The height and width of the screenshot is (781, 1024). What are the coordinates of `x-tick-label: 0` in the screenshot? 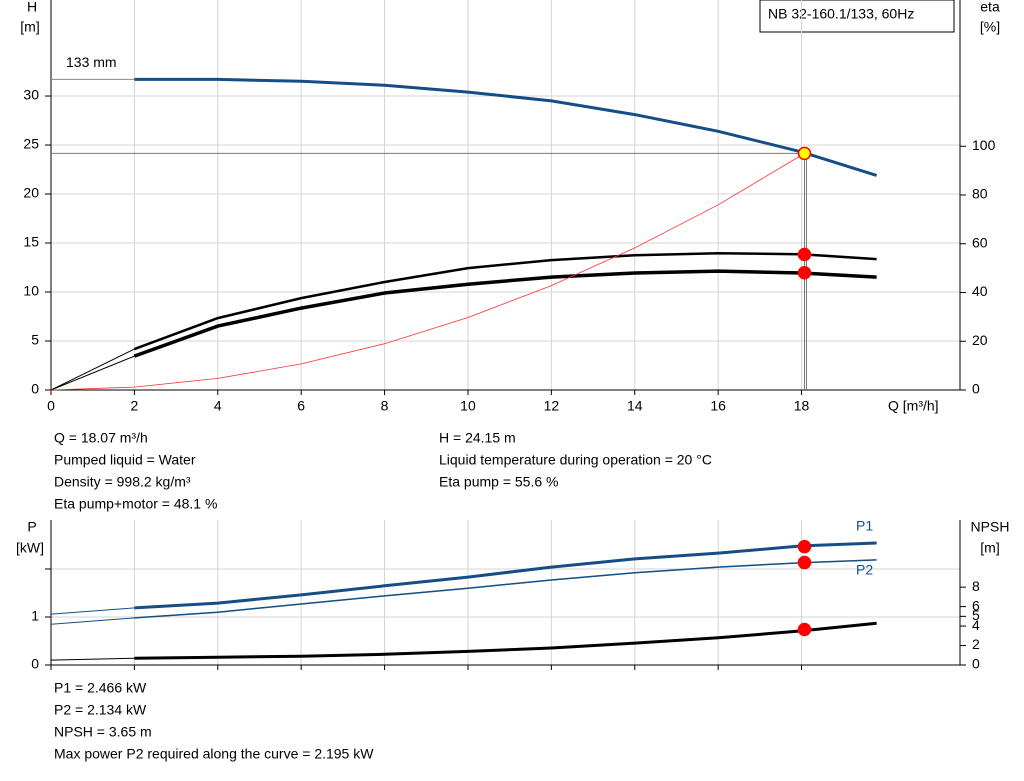 It's located at (51, 406).